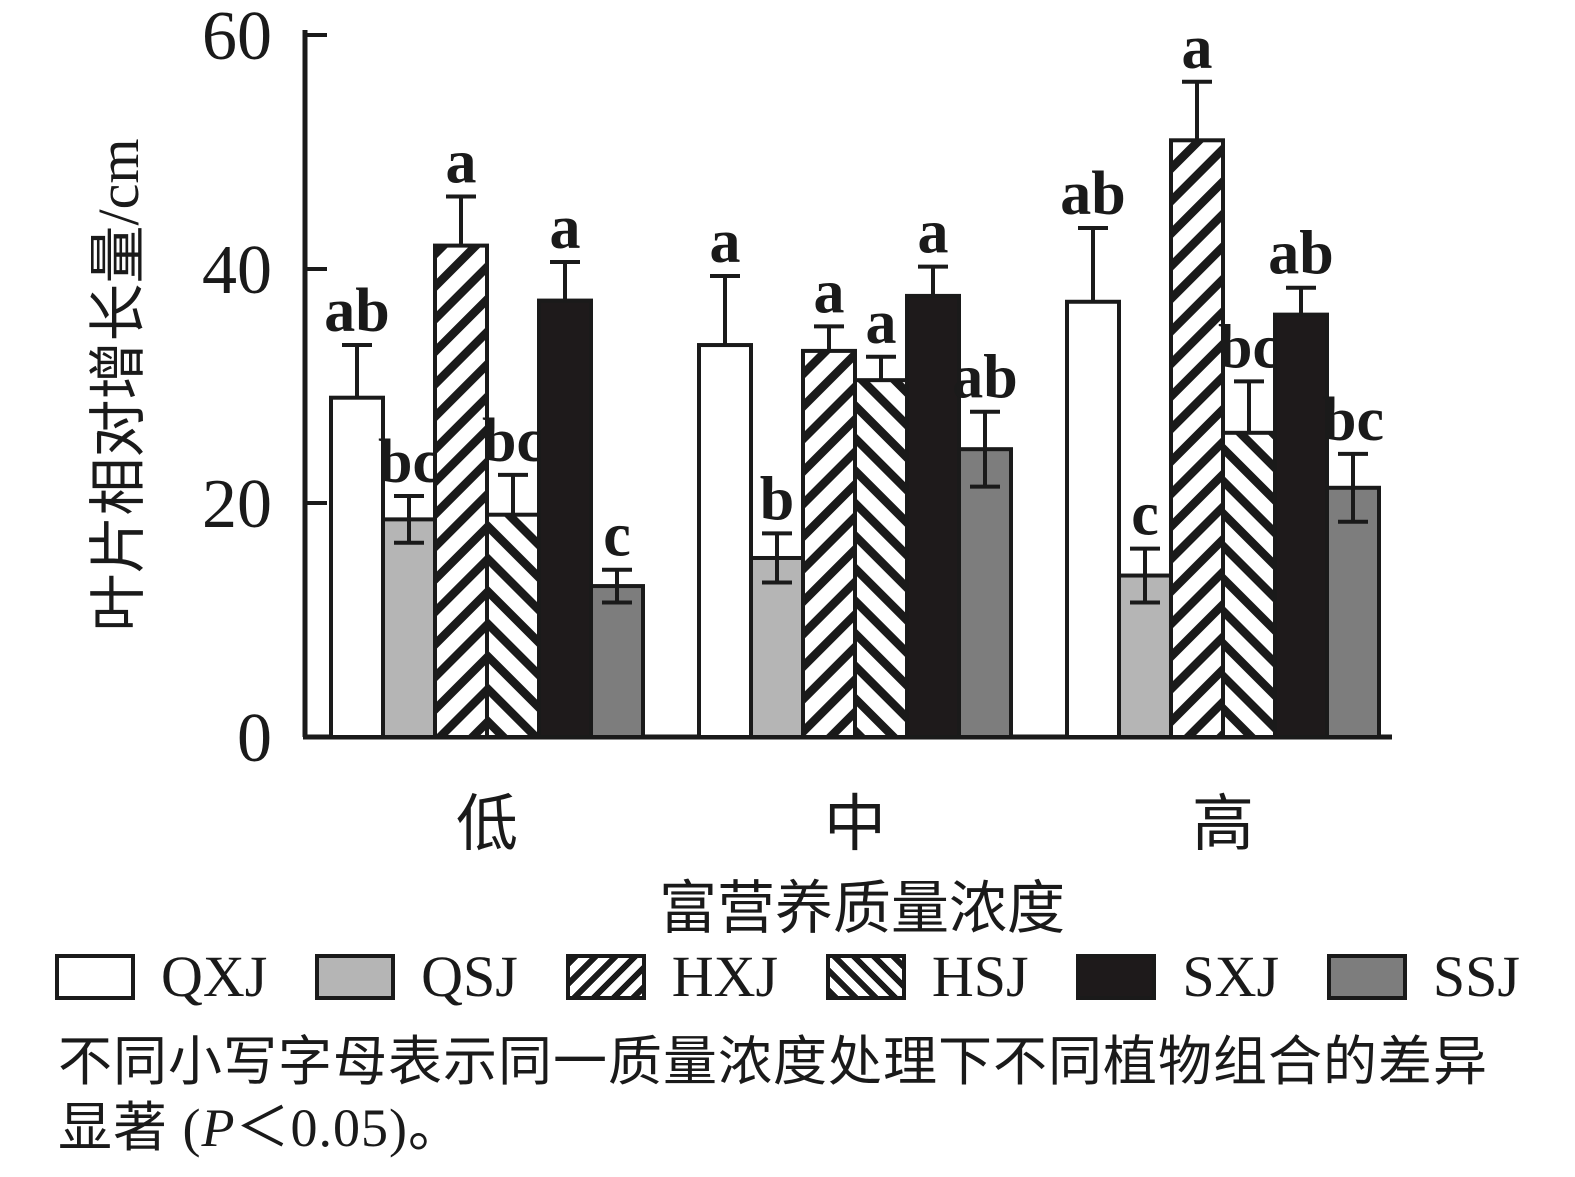 This screenshot has width=1575, height=1177. What do you see at coordinates (1177, 977) in the screenshot?
I see `legend-item-sxj: SXJ` at bounding box center [1177, 977].